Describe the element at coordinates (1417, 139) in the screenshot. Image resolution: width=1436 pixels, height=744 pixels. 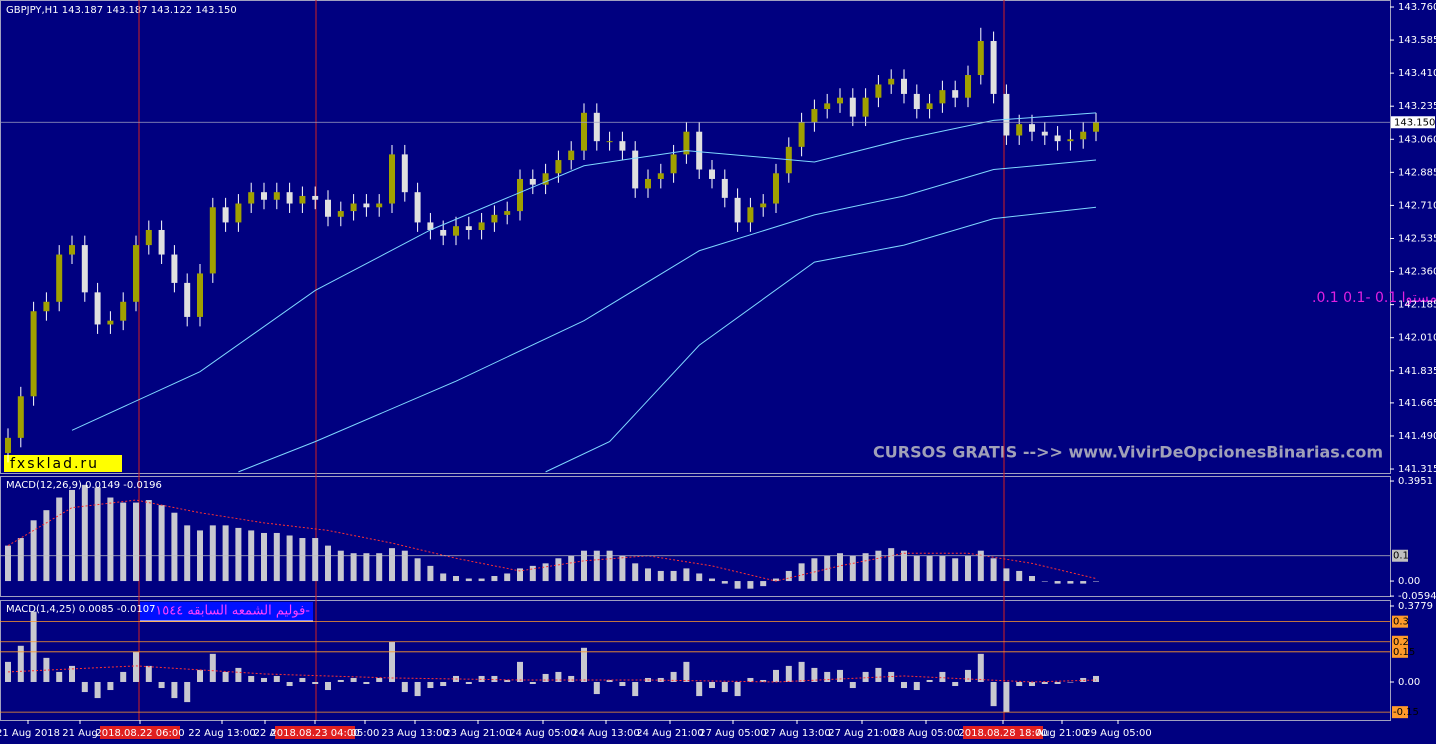
I see `y-tick-label: 143.060` at that location.